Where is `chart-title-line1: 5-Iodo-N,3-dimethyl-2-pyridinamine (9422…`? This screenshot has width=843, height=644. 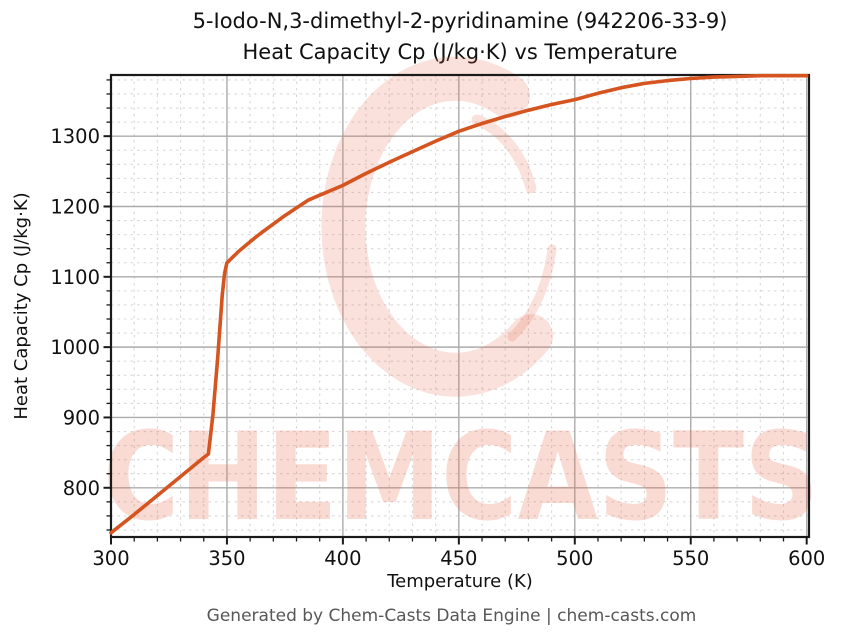
chart-title-line1: 5-Iodo-N,3-dimethyl-2-pyridinamine (9422… is located at coordinates (460, 21).